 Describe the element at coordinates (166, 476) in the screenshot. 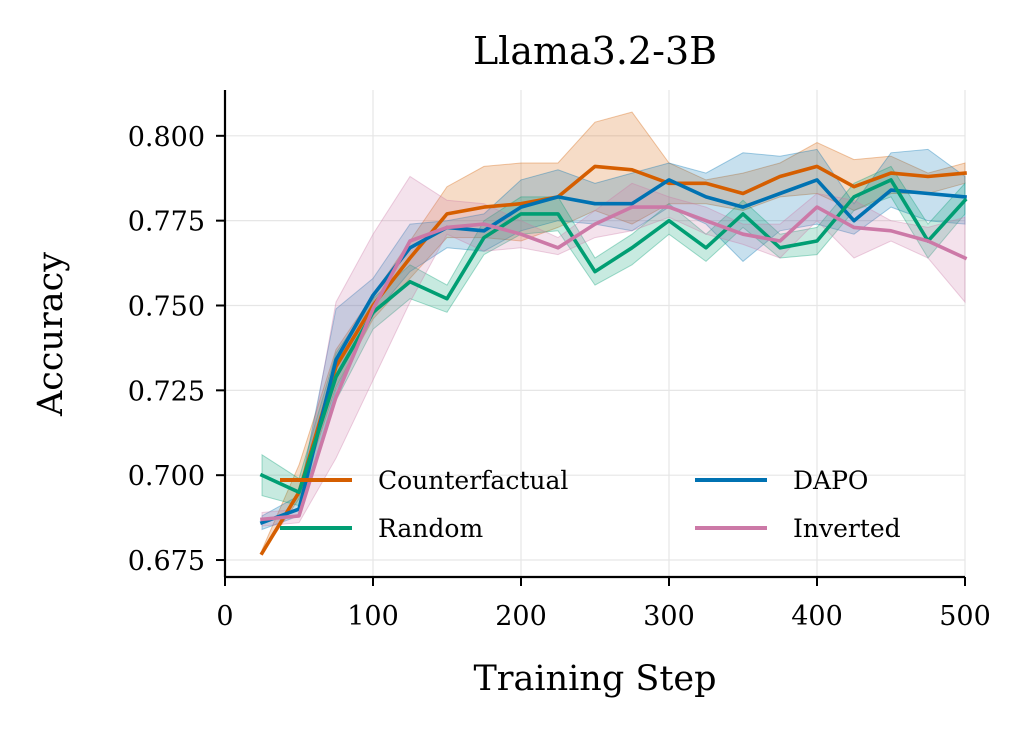

I see `y-tick-label: 0.700` at that location.